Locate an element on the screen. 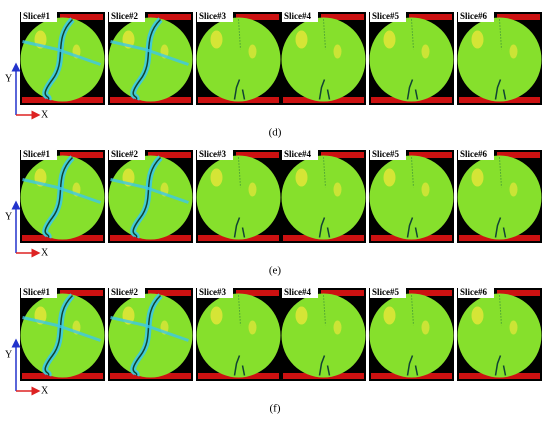 The image size is (550, 422). x-axis-label: X is located at coordinates (45, 252).